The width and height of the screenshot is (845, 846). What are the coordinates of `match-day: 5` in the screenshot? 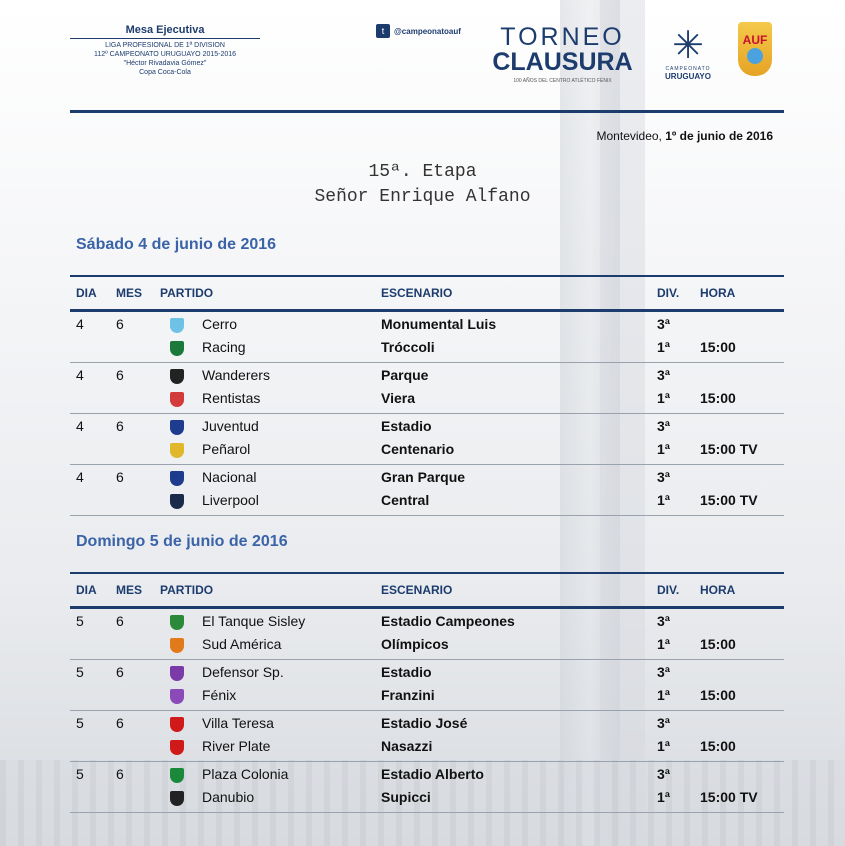 It's located at (80, 672).